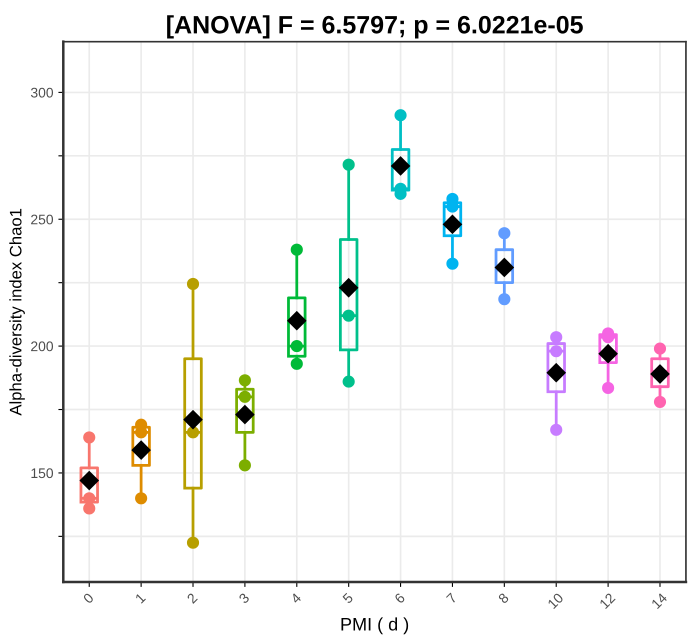 This screenshot has height=641, width=688. I want to click on x-tick-label: 7, so click(452, 598).